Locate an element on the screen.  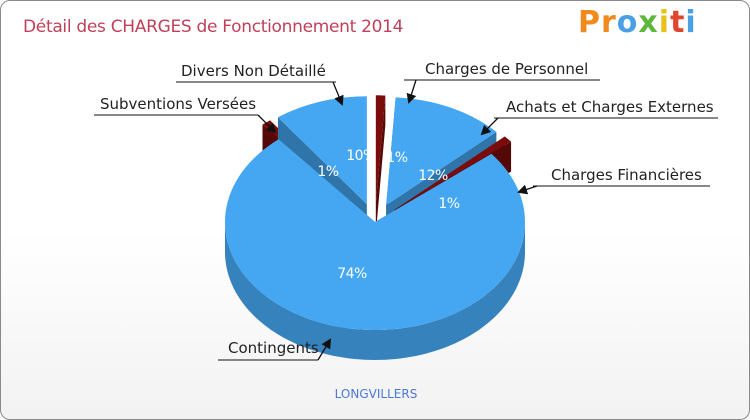
slice-category-label: Charges de Personnel is located at coordinates (506, 69).